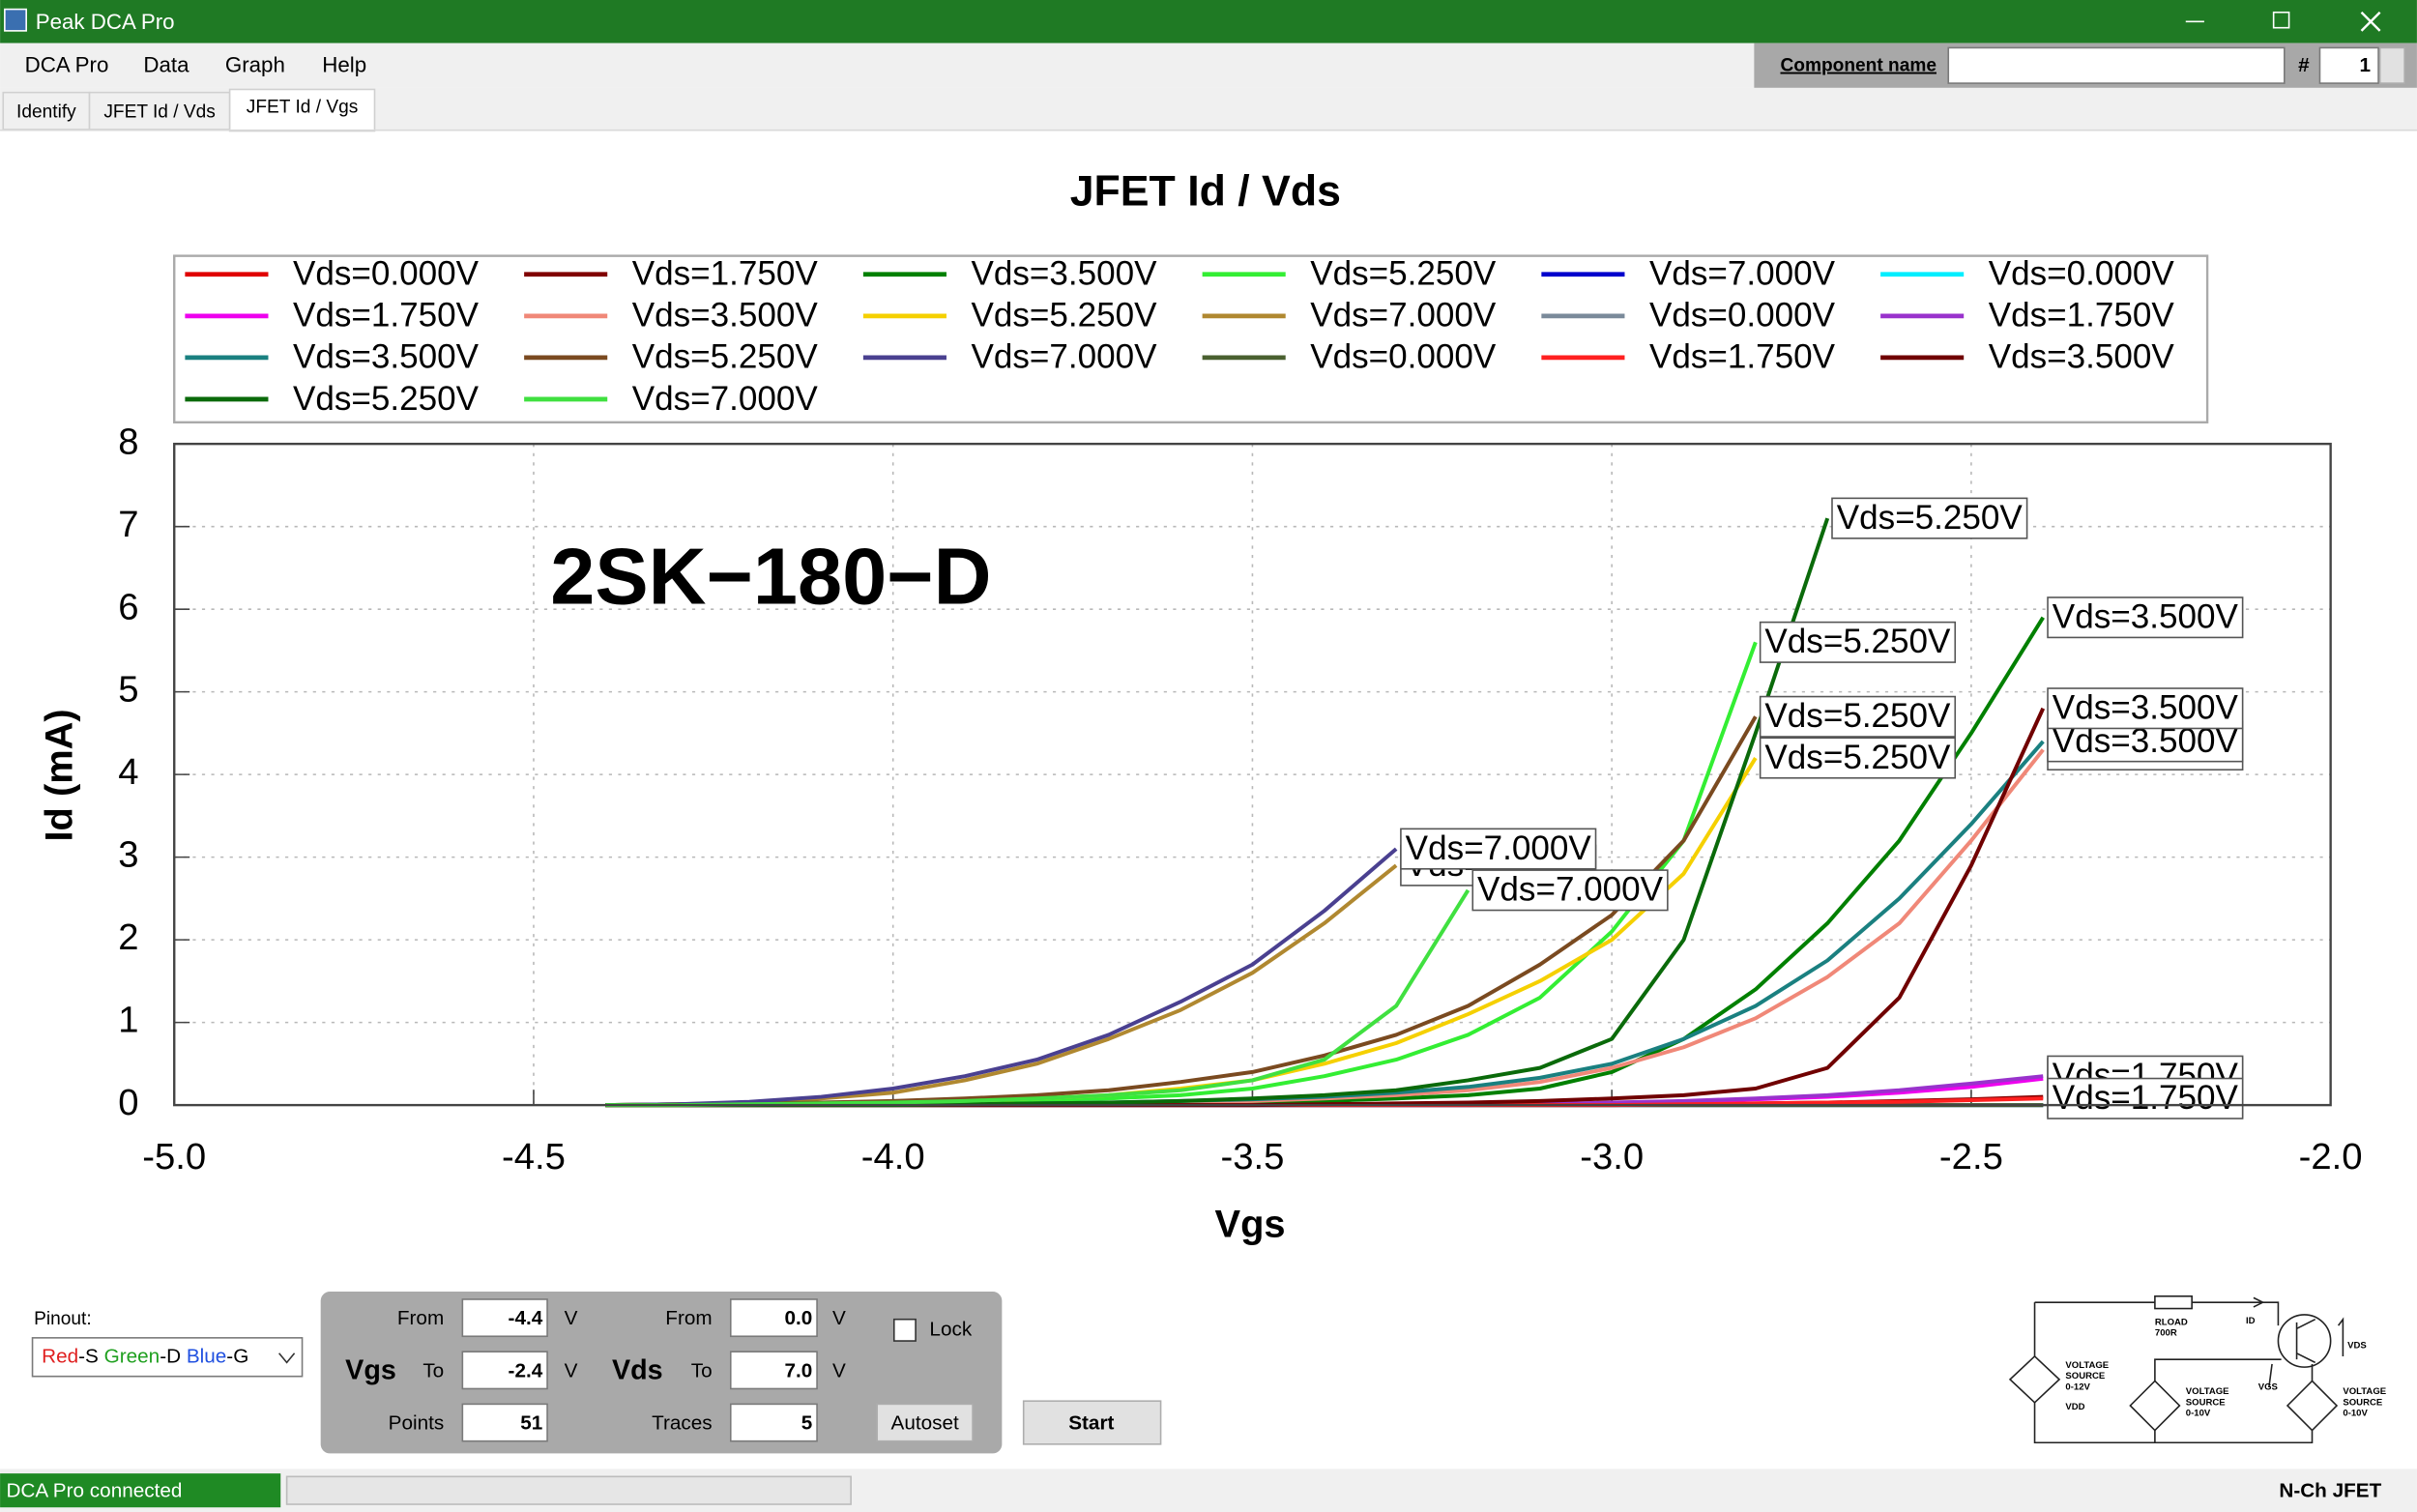 This screenshot has height=1512, width=2417. I want to click on end-label: Vds=3.500V, so click(2145, 708).